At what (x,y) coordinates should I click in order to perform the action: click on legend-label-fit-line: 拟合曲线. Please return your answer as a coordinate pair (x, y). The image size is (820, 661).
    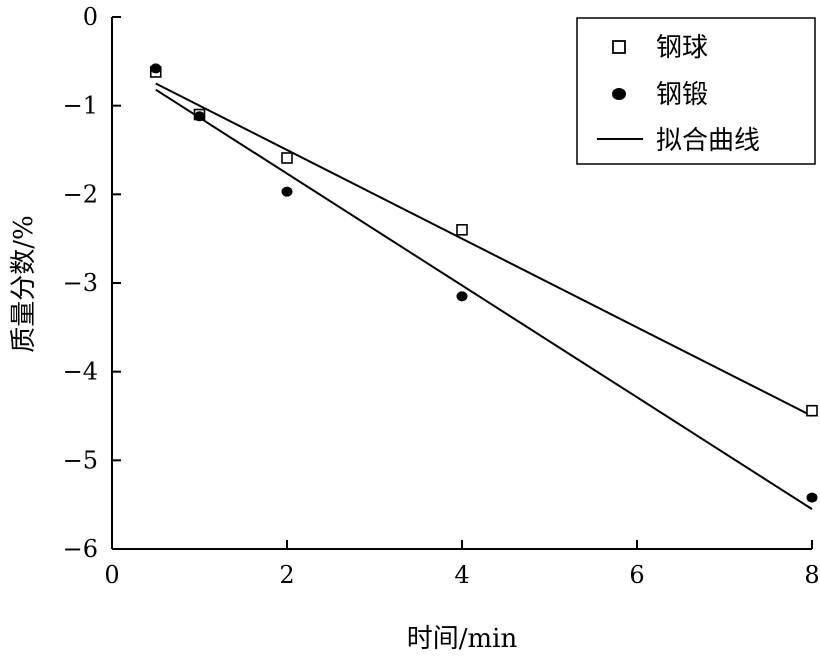
    Looking at the image, I should click on (708, 141).